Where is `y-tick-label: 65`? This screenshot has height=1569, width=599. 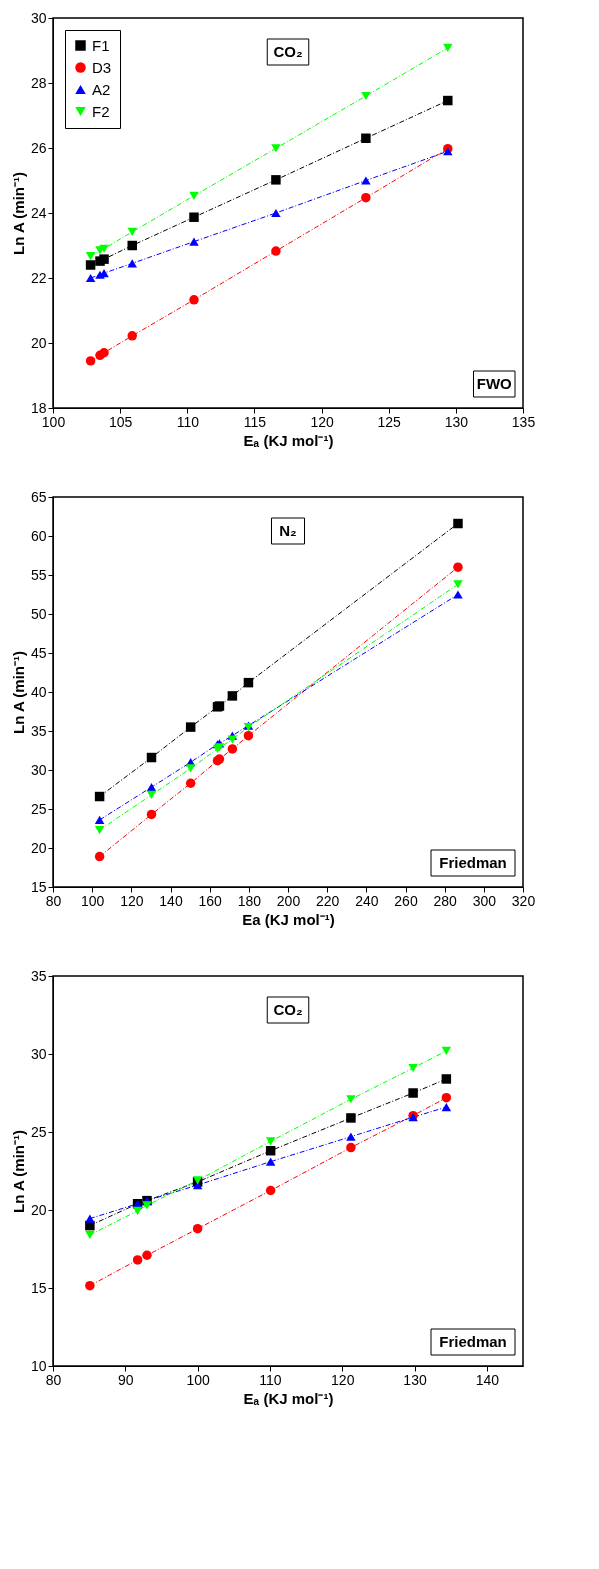
y-tick-label: 65 is located at coordinates (38, 496).